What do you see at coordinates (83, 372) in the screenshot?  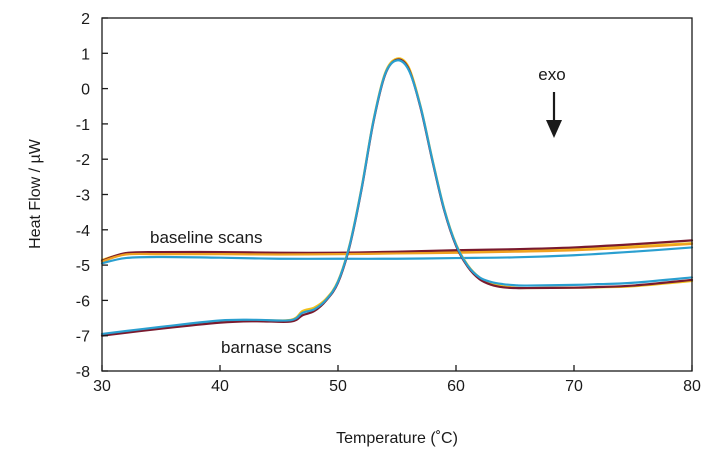 I see `y-tick-label: -8` at bounding box center [83, 372].